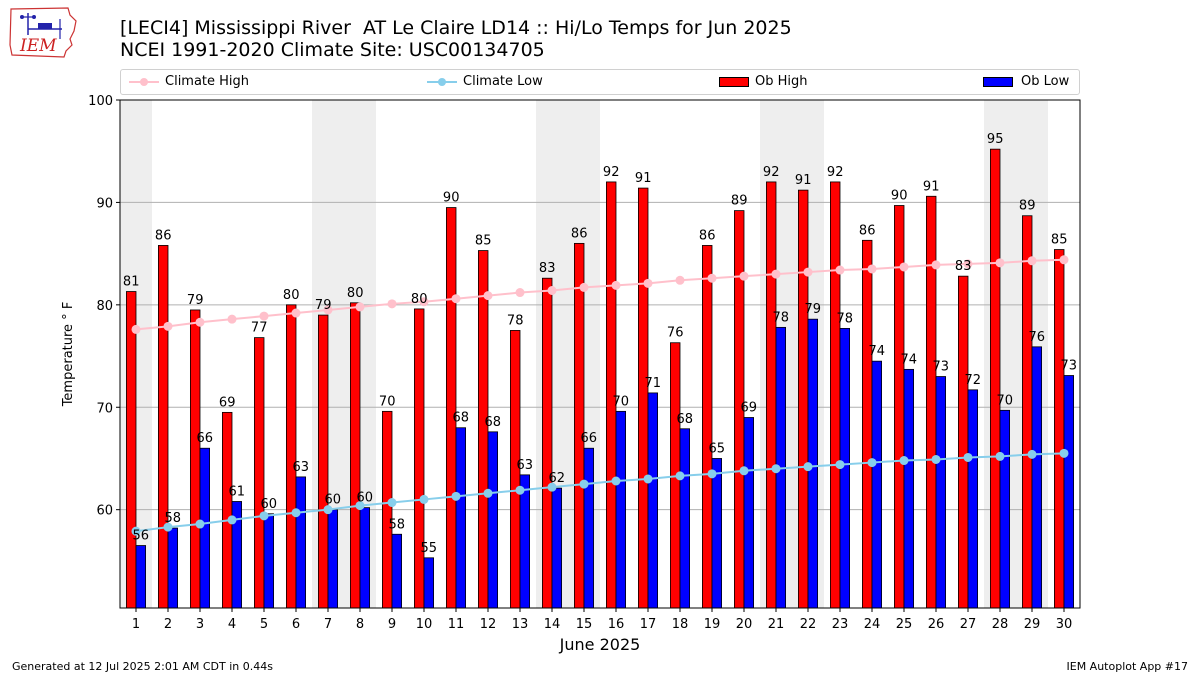 The width and height of the screenshot is (1200, 675). I want to click on x-tick-label: 17, so click(648, 624).